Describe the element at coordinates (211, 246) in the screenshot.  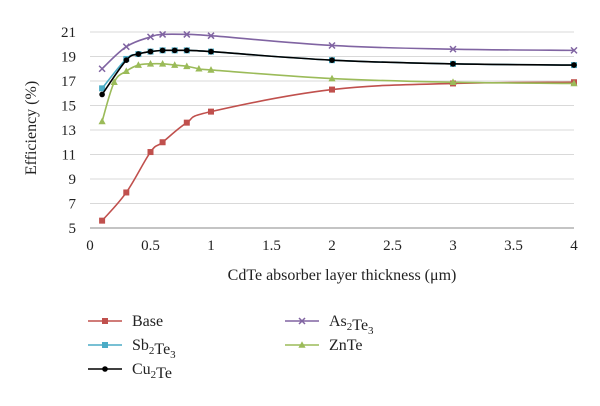
I see `x-tick-label: 1` at that location.